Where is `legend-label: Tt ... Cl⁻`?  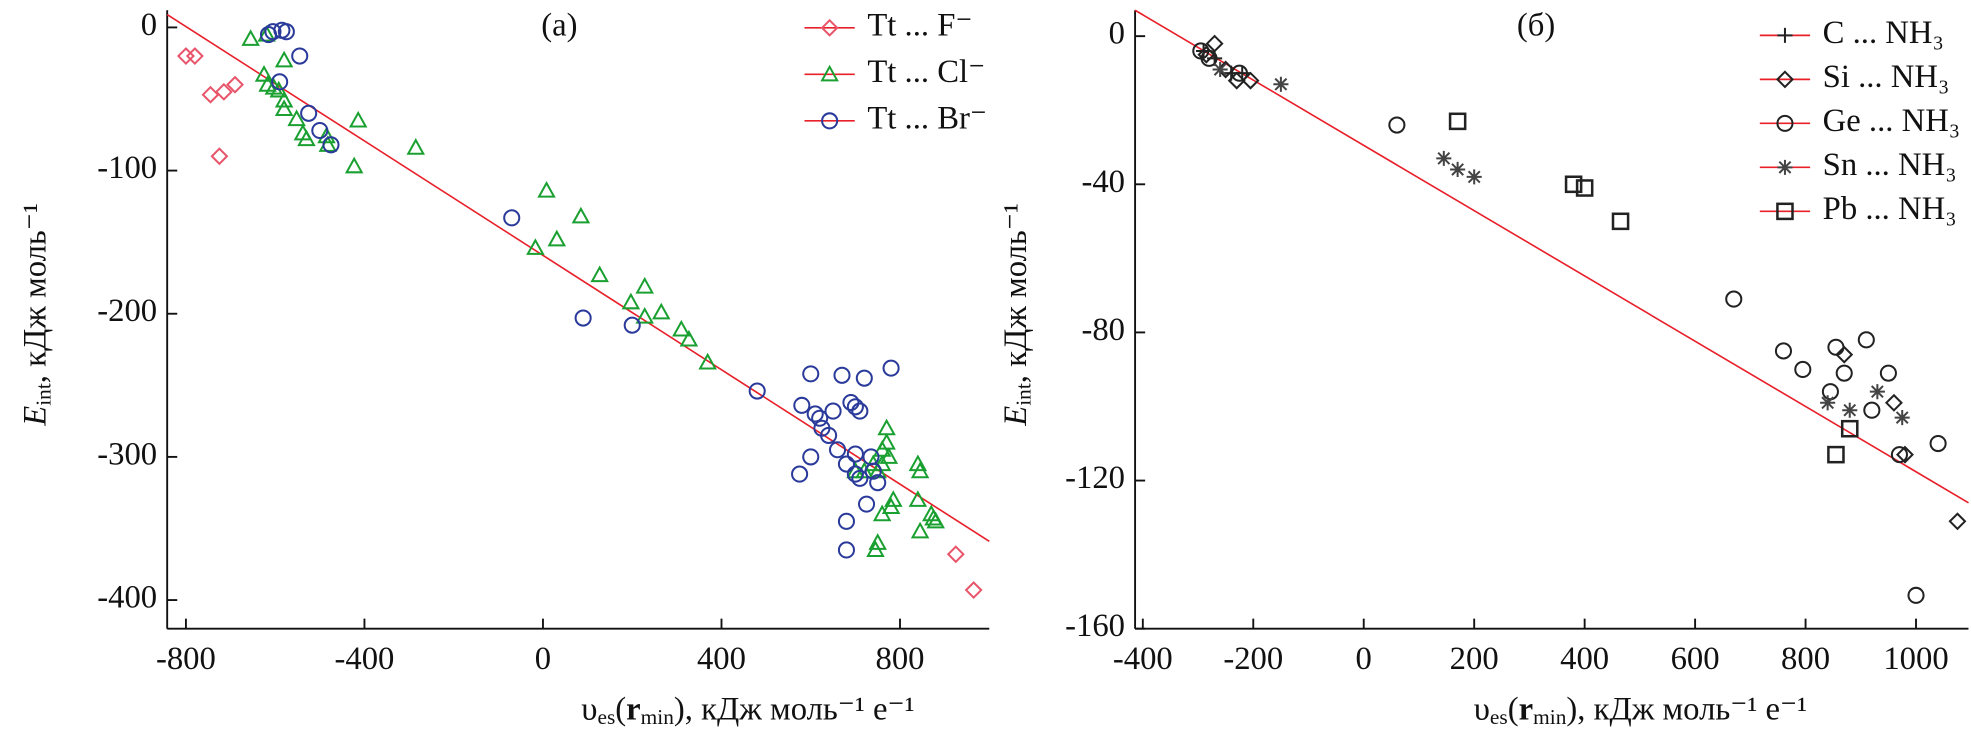
legend-label: Tt ... Cl⁻ is located at coordinates (926, 72).